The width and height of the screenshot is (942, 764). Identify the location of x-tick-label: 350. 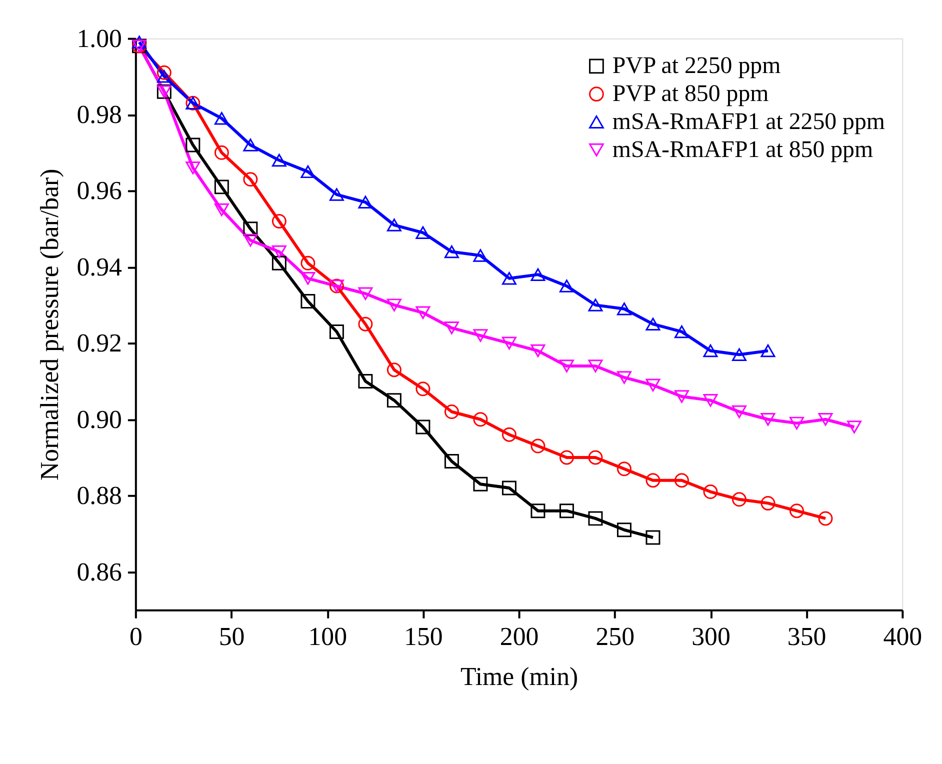
(806, 637).